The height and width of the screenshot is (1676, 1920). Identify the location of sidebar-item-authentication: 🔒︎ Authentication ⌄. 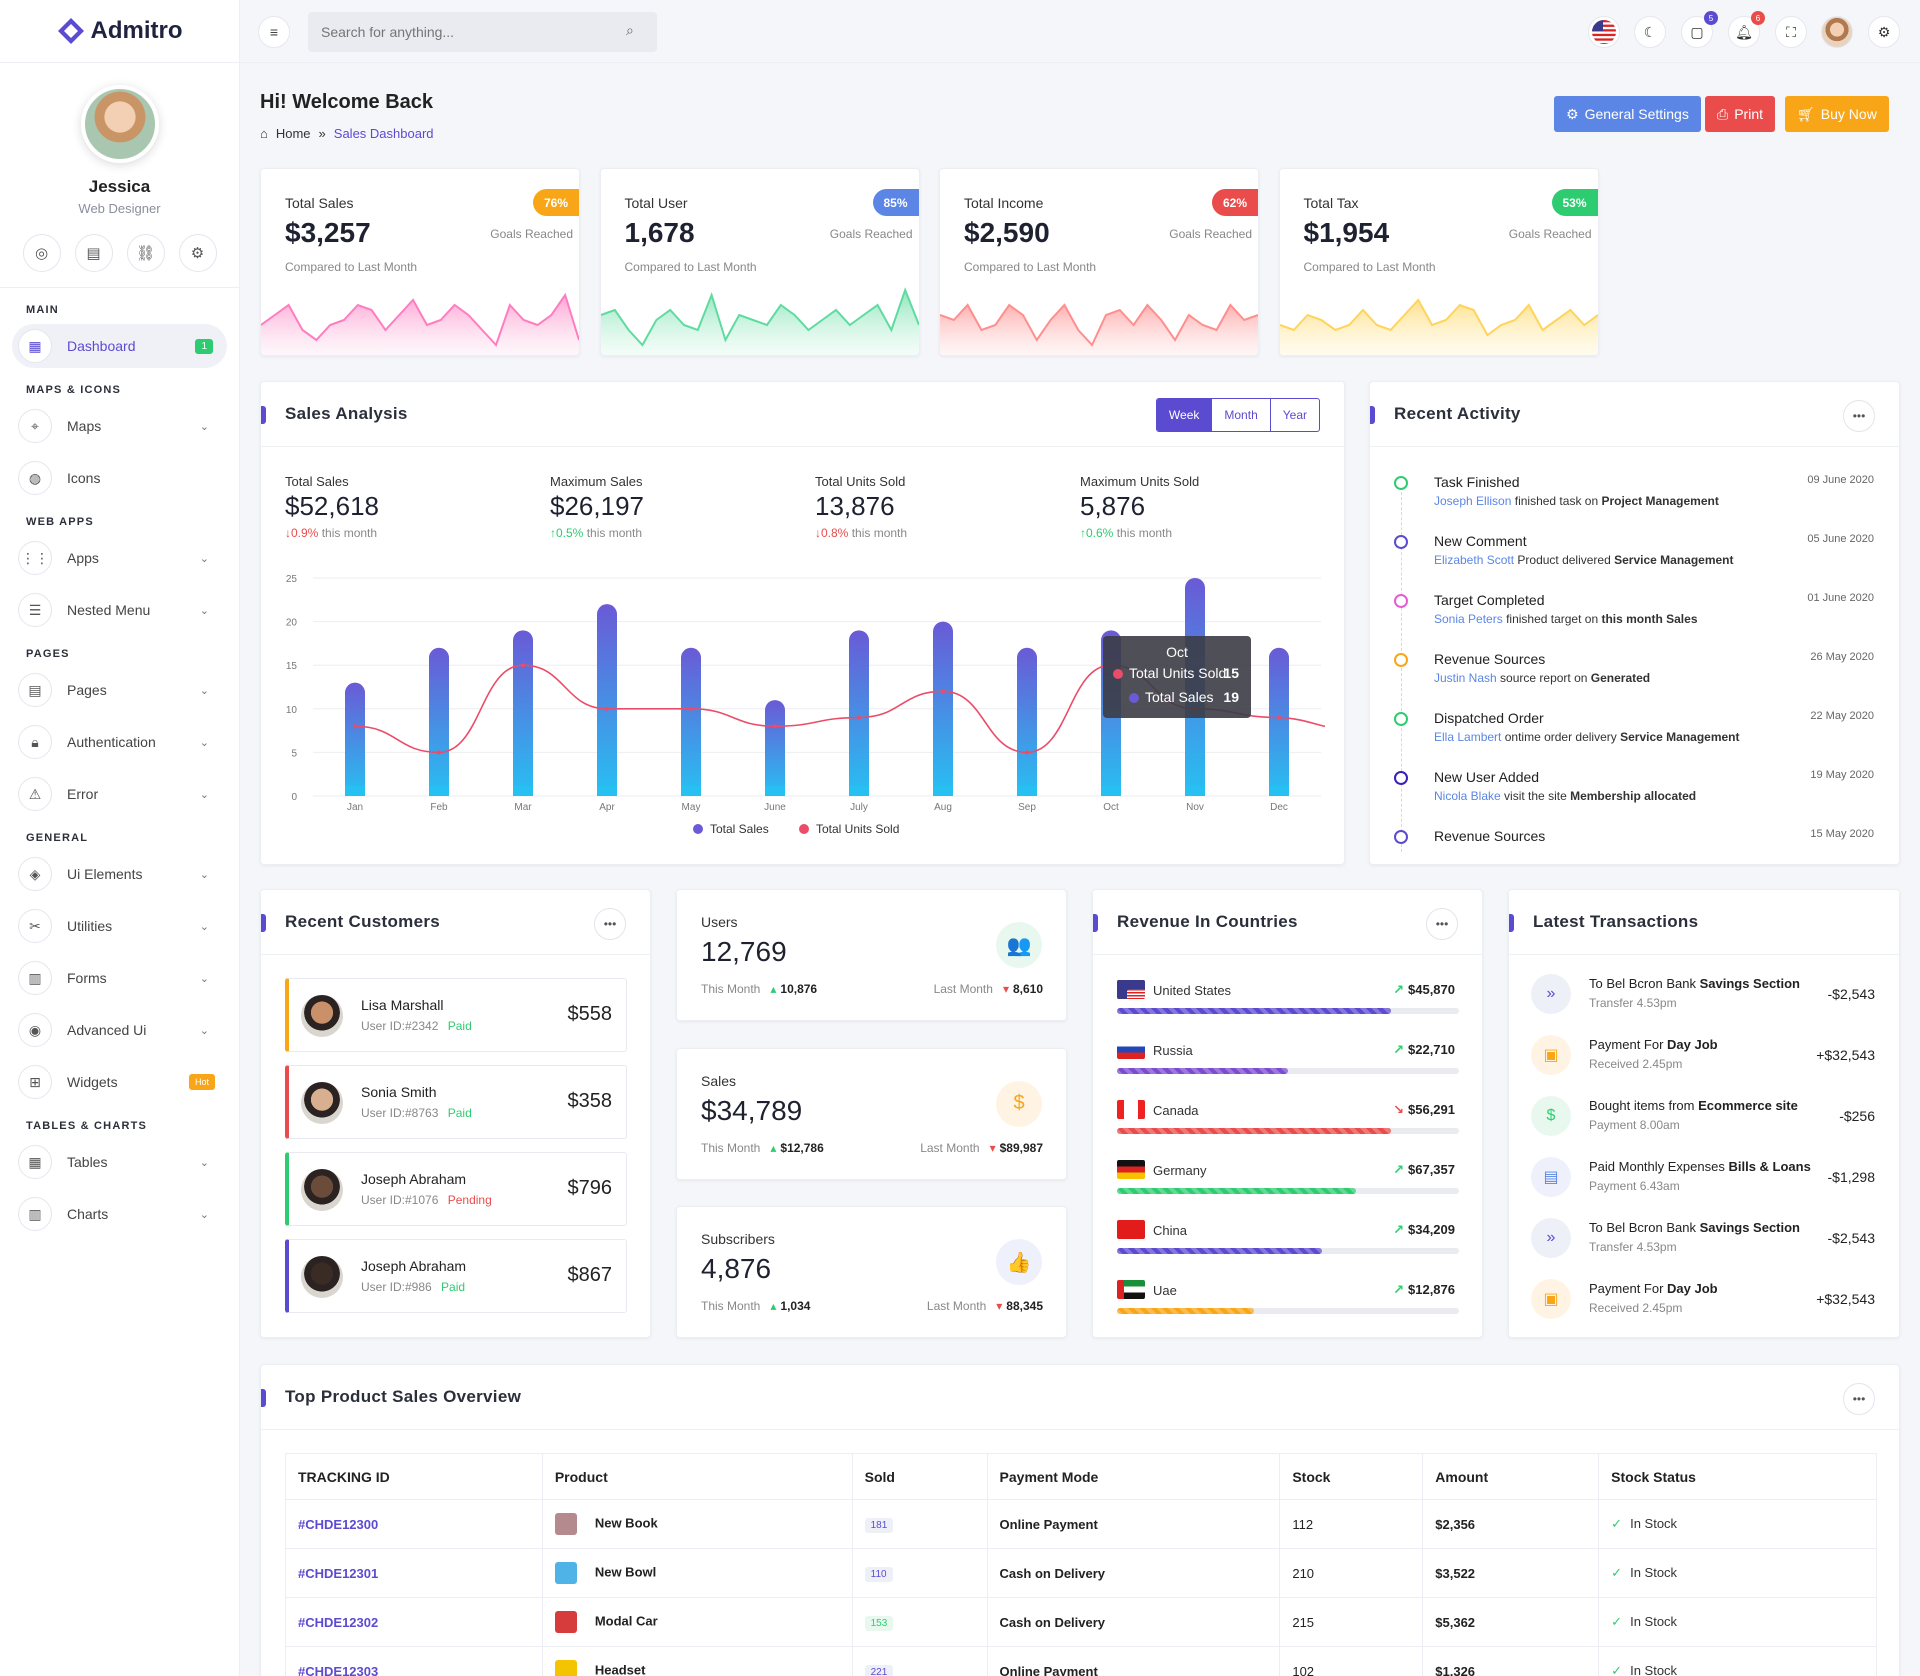
(119, 742).